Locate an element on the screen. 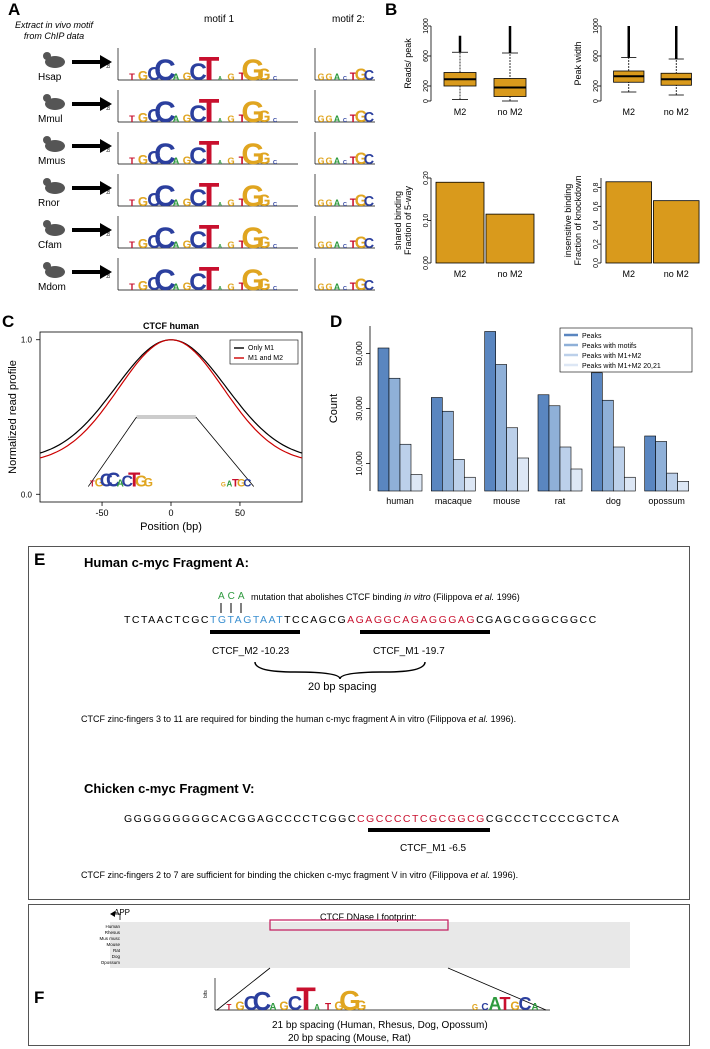 The height and width of the screenshot is (1049, 710). c-x-tick-label: 0 is located at coordinates (170, 513).